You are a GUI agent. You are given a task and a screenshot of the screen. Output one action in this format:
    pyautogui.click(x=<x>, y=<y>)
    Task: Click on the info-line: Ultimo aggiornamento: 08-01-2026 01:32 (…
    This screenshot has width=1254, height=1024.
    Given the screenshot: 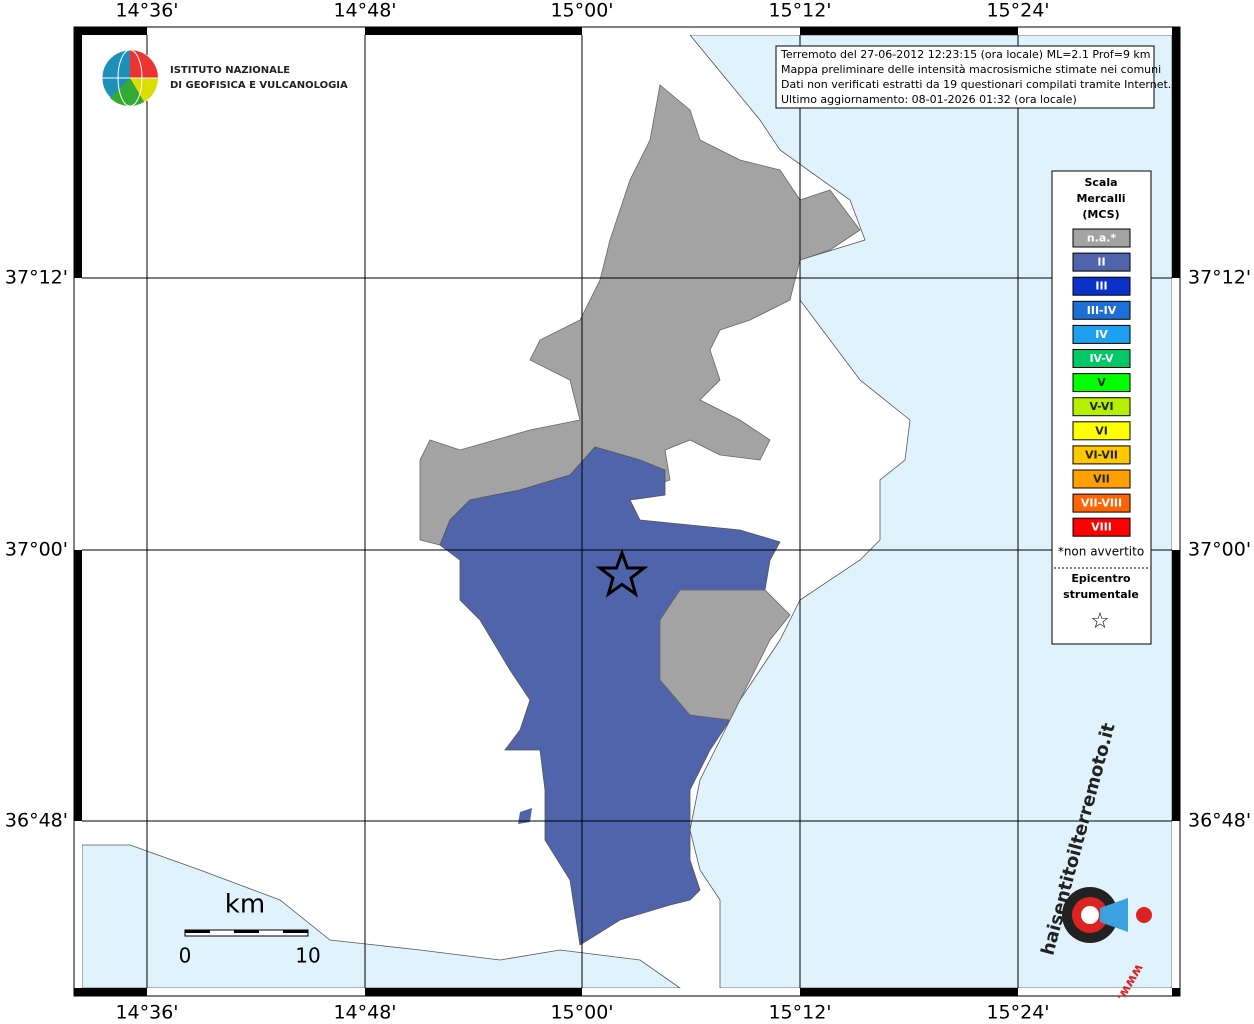 What is the action you would take?
    pyautogui.click(x=929, y=99)
    